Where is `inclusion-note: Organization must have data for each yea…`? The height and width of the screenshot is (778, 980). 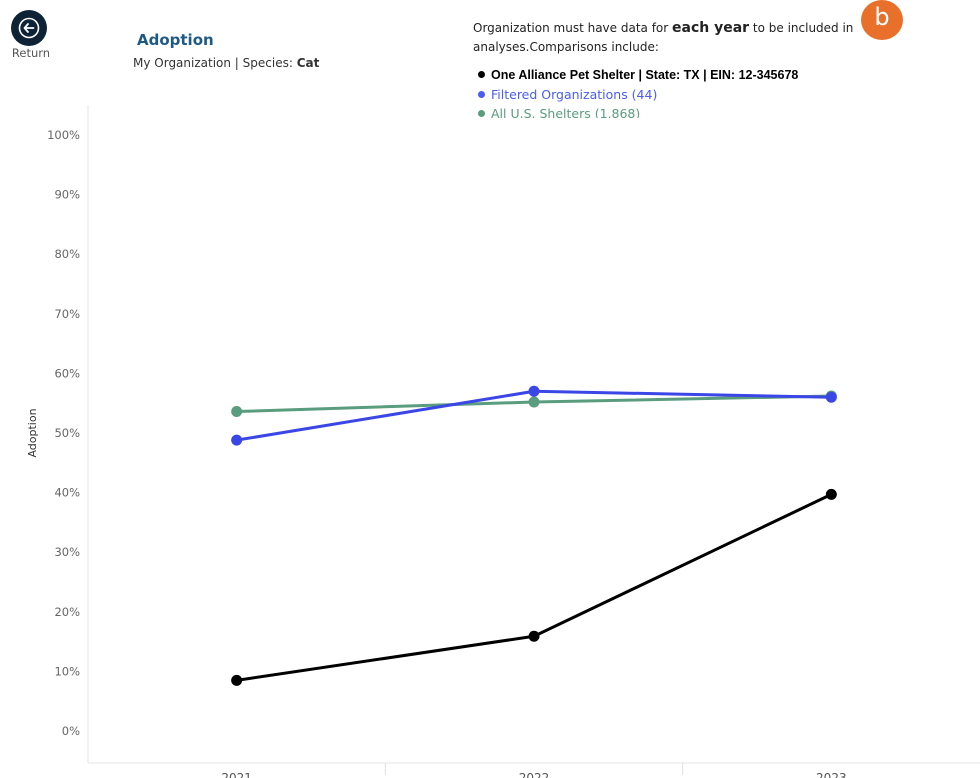
inclusion-note: Organization must have data for each yea… is located at coordinates (673, 38).